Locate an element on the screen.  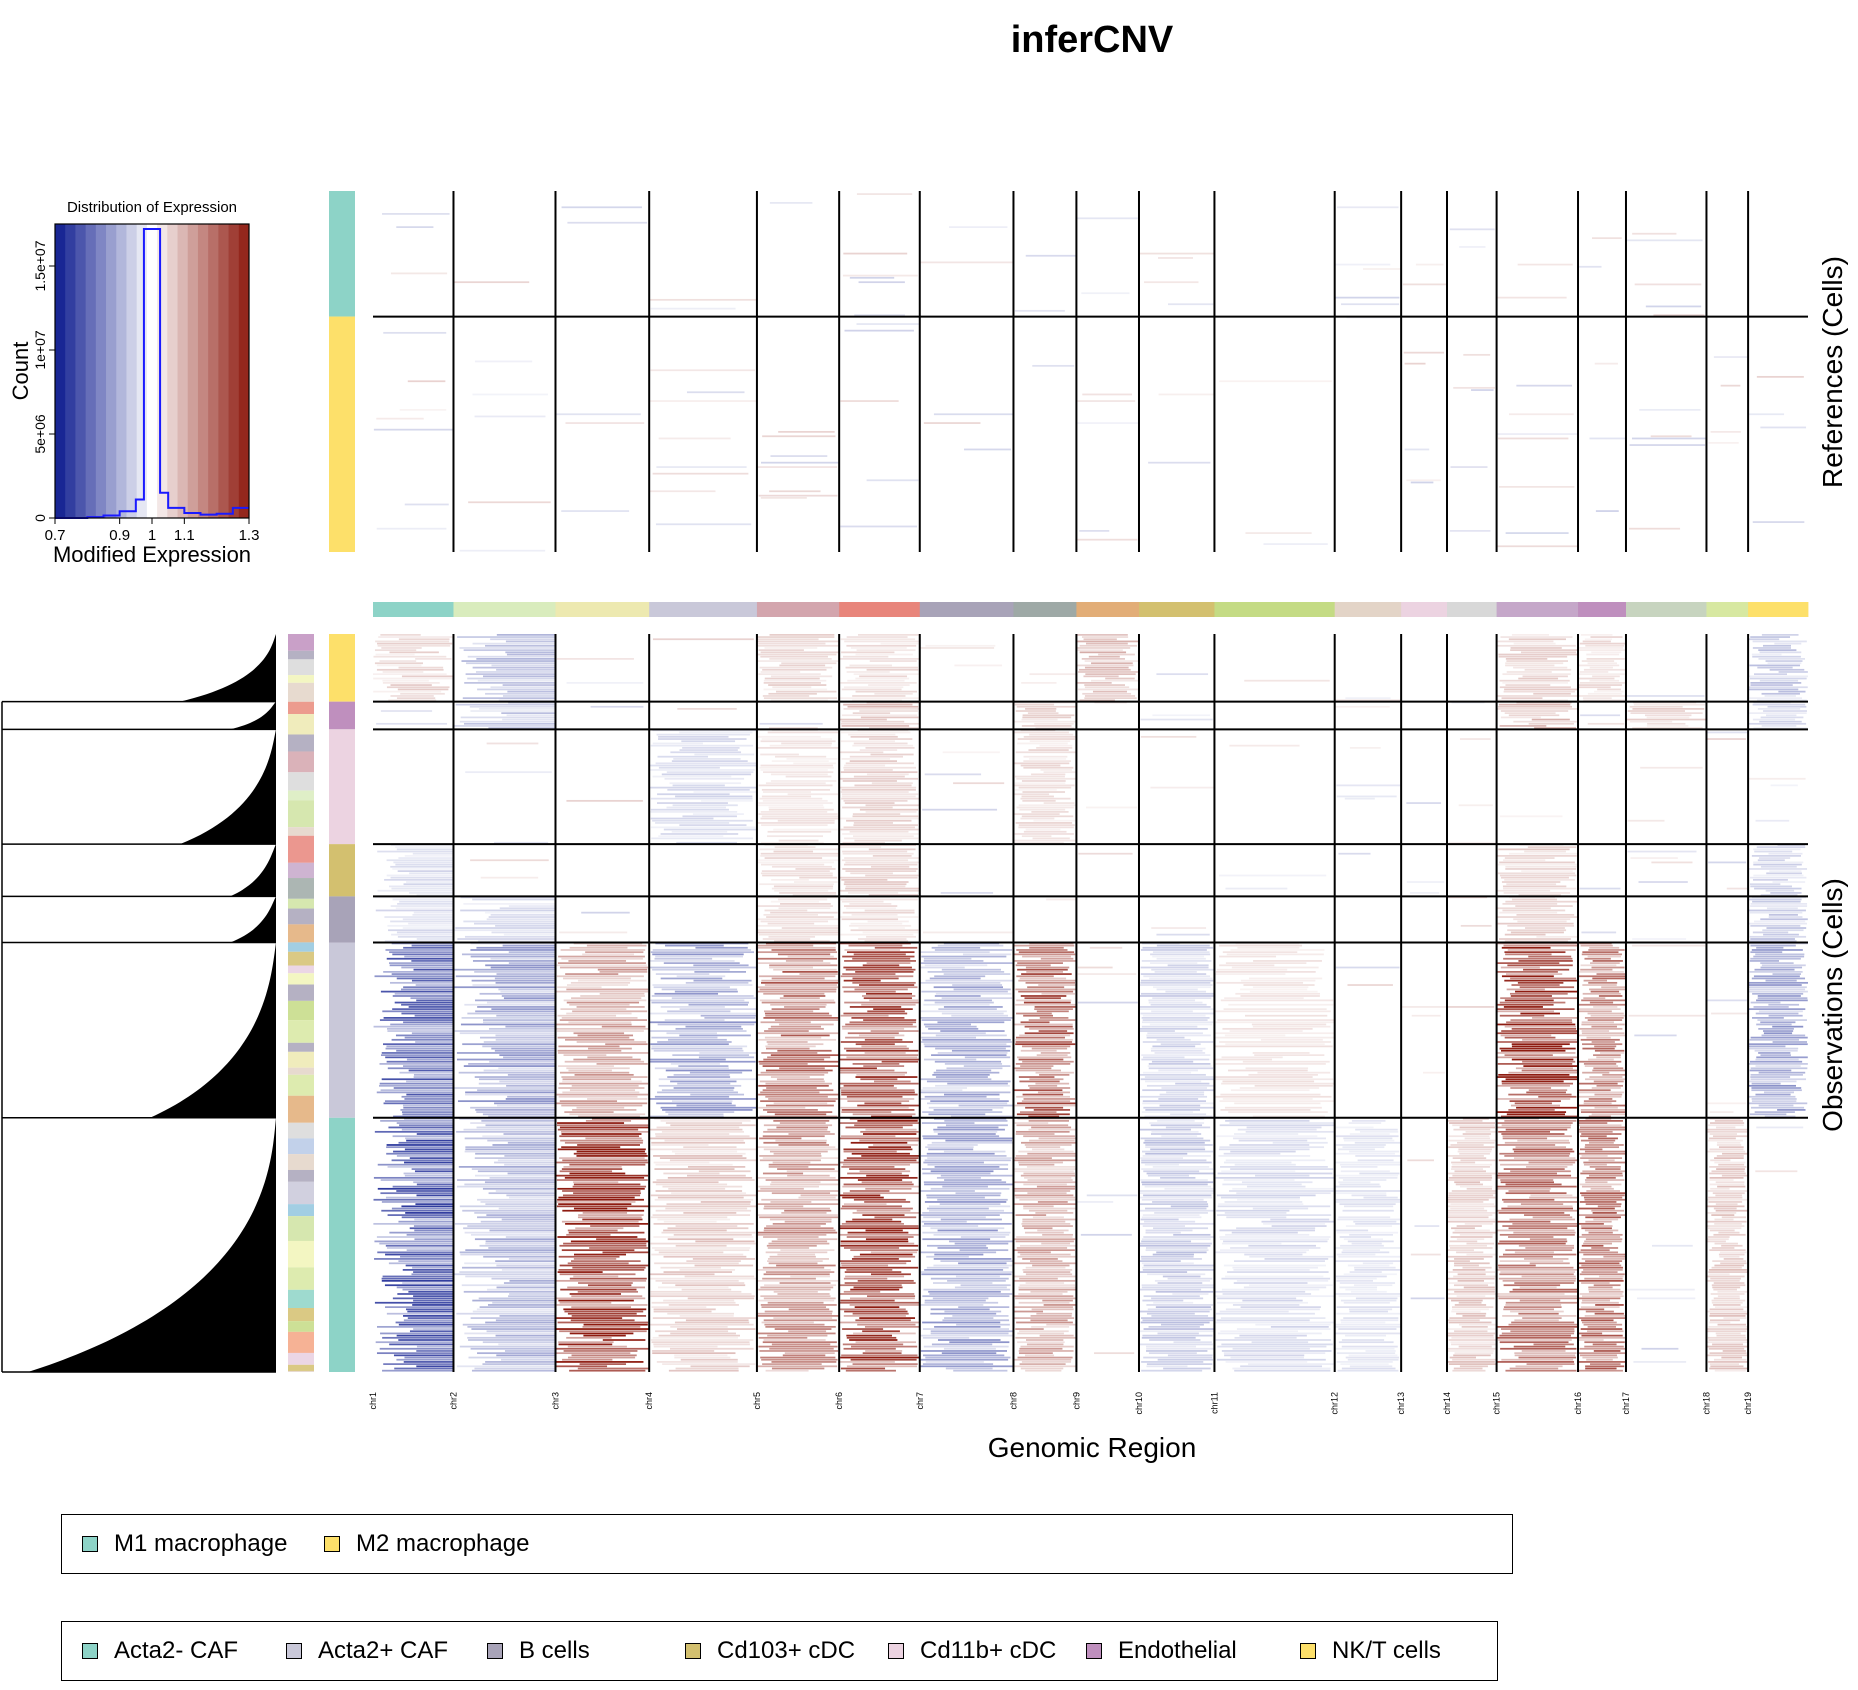
chromosome-label-chr14: chr14 is located at coordinates (1447, 1403).